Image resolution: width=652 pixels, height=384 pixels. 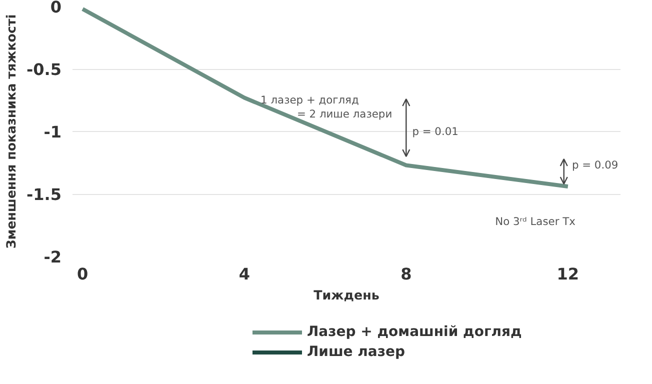 What do you see at coordinates (326, 107) in the screenshot?
I see `annotation: 1 лазер + догляд = 2 лише лазери` at bounding box center [326, 107].